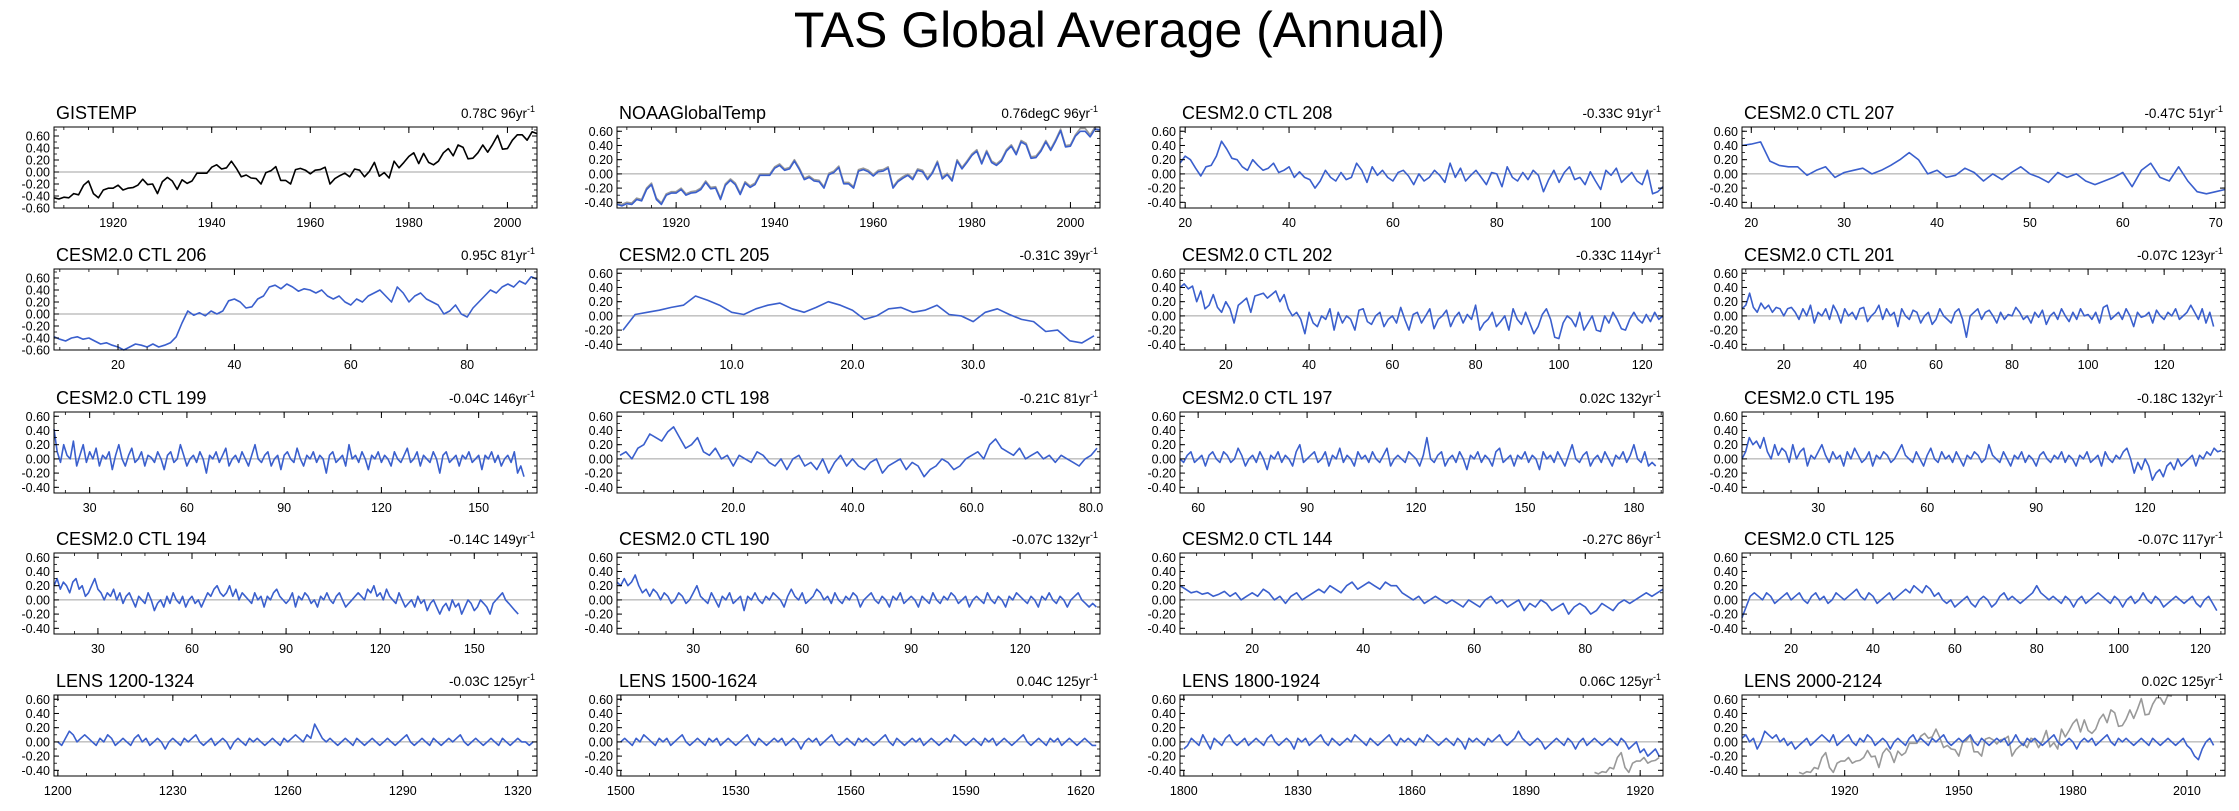  What do you see at coordinates (1257, 113) in the screenshot?
I see `panel-title: CESM2.0 CTL 208` at bounding box center [1257, 113].